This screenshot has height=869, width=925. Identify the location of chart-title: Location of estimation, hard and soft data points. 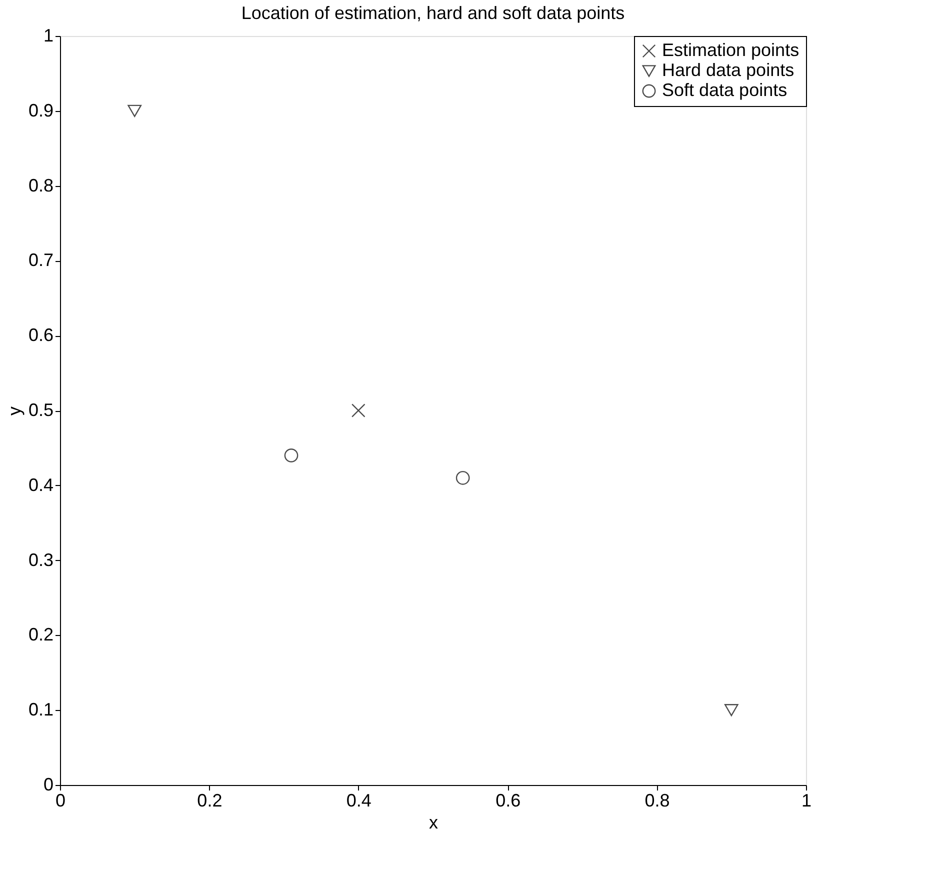
(433, 13).